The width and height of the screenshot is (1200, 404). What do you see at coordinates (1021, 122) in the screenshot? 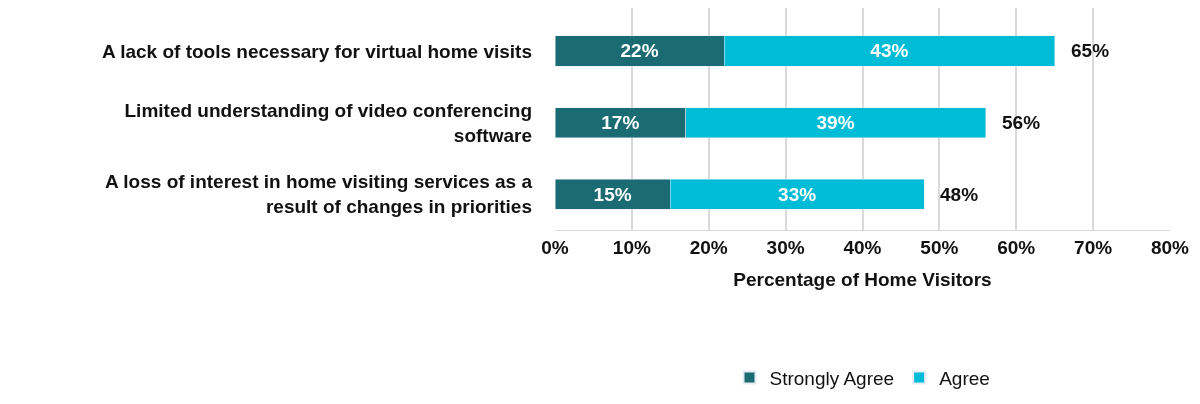
I see `total-label: 56%` at bounding box center [1021, 122].